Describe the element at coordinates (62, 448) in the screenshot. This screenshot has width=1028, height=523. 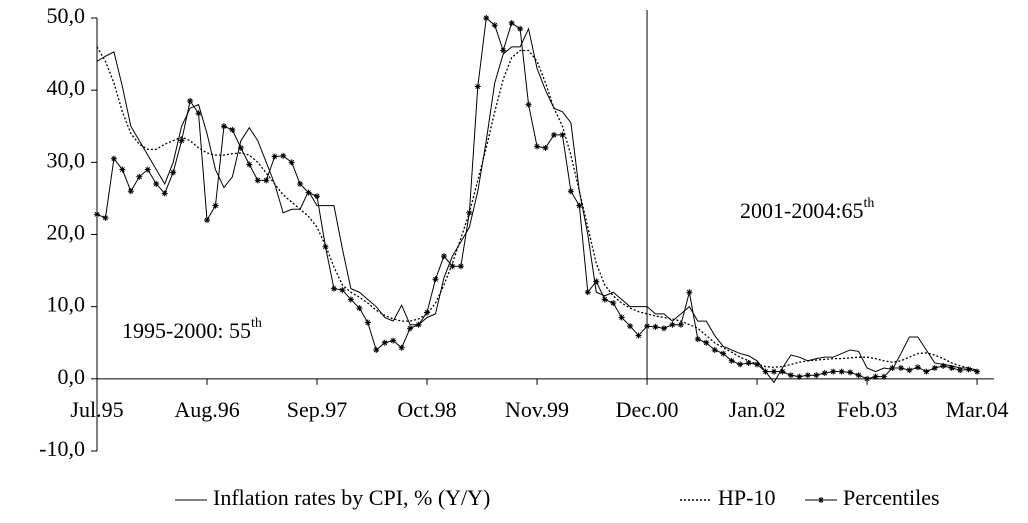
I see `y-tick-label: -10,0` at that location.